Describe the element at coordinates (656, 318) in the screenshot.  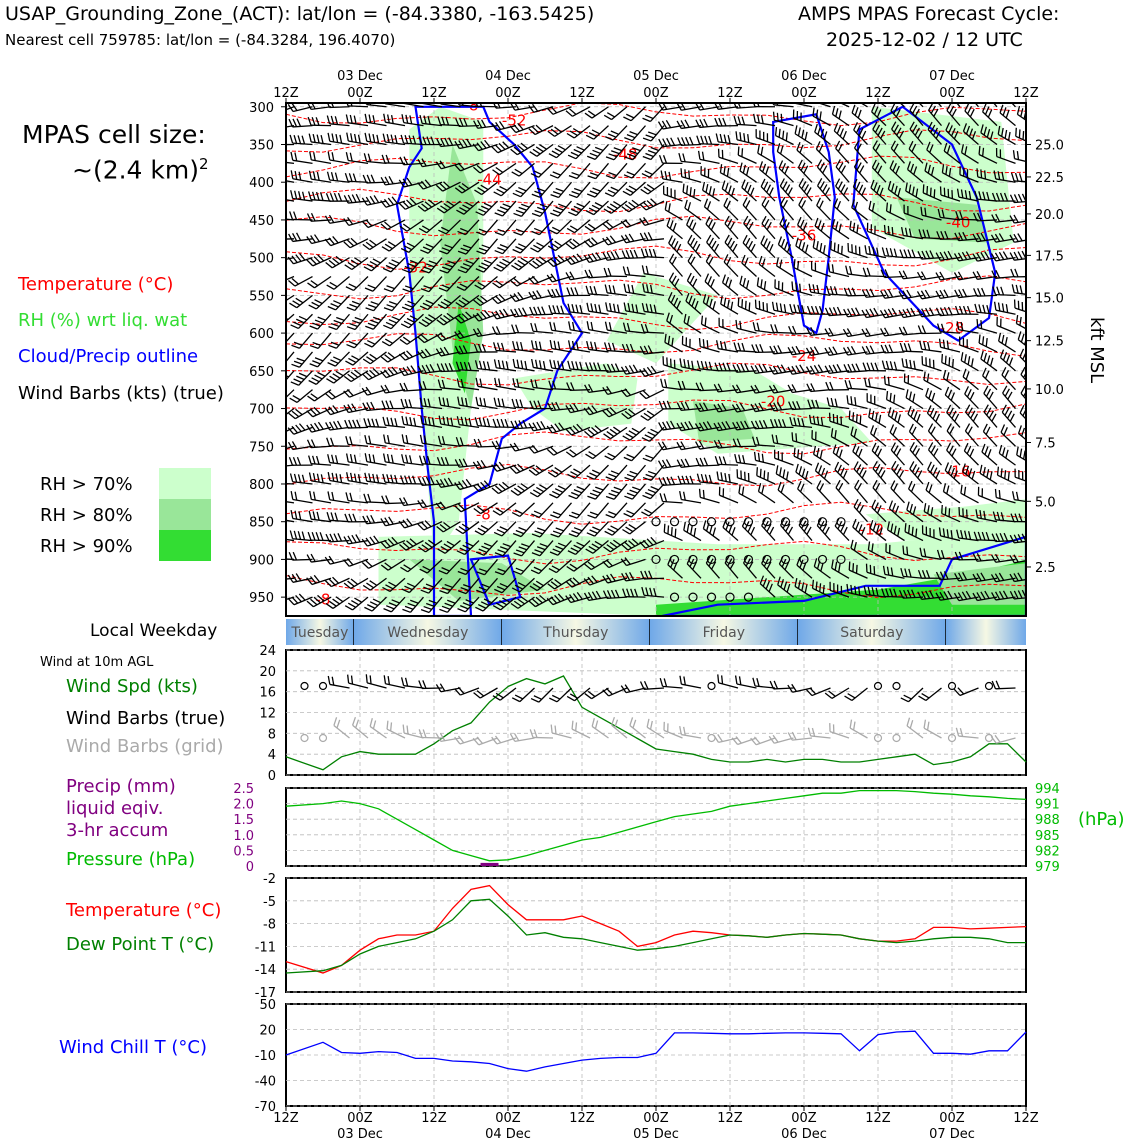
I see `temperature-contour` at that location.